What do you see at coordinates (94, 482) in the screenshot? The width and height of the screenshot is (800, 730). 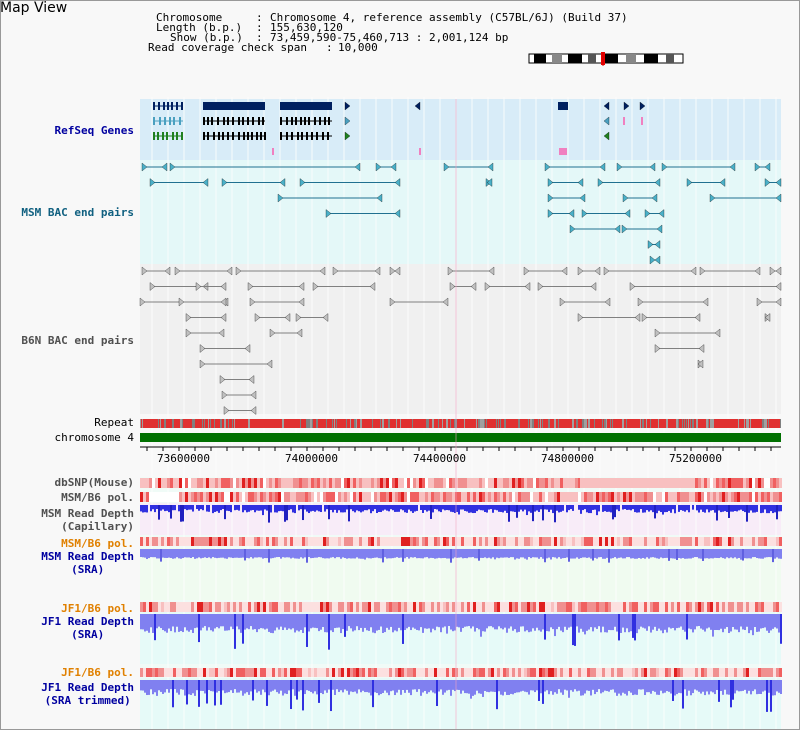 I see `label-dbsnp: dbSNP(Mouse)` at bounding box center [94, 482].